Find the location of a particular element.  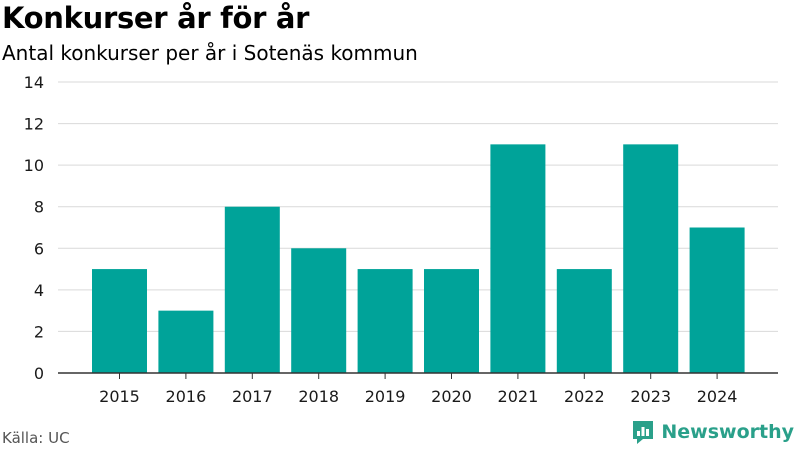

x-tick-label: 2020 is located at coordinates (451, 396).